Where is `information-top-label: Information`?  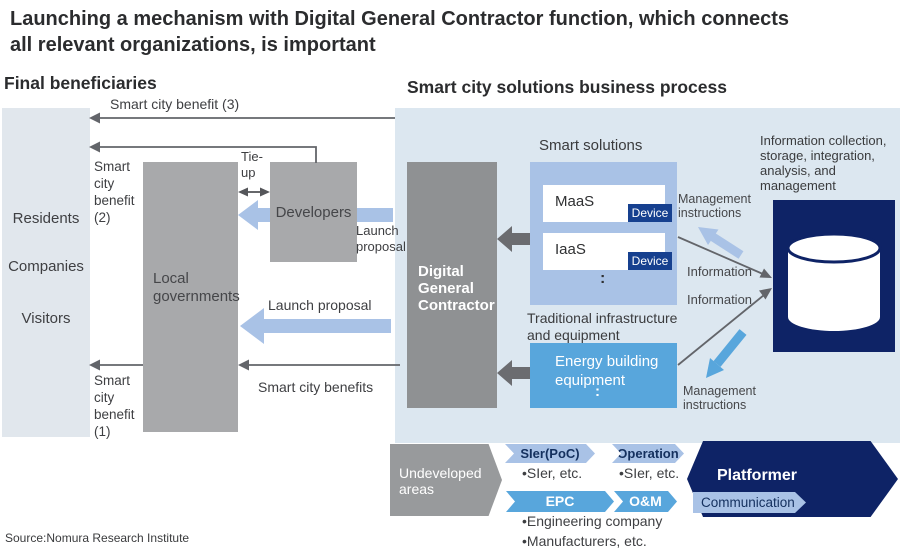 information-top-label: Information is located at coordinates (720, 271).